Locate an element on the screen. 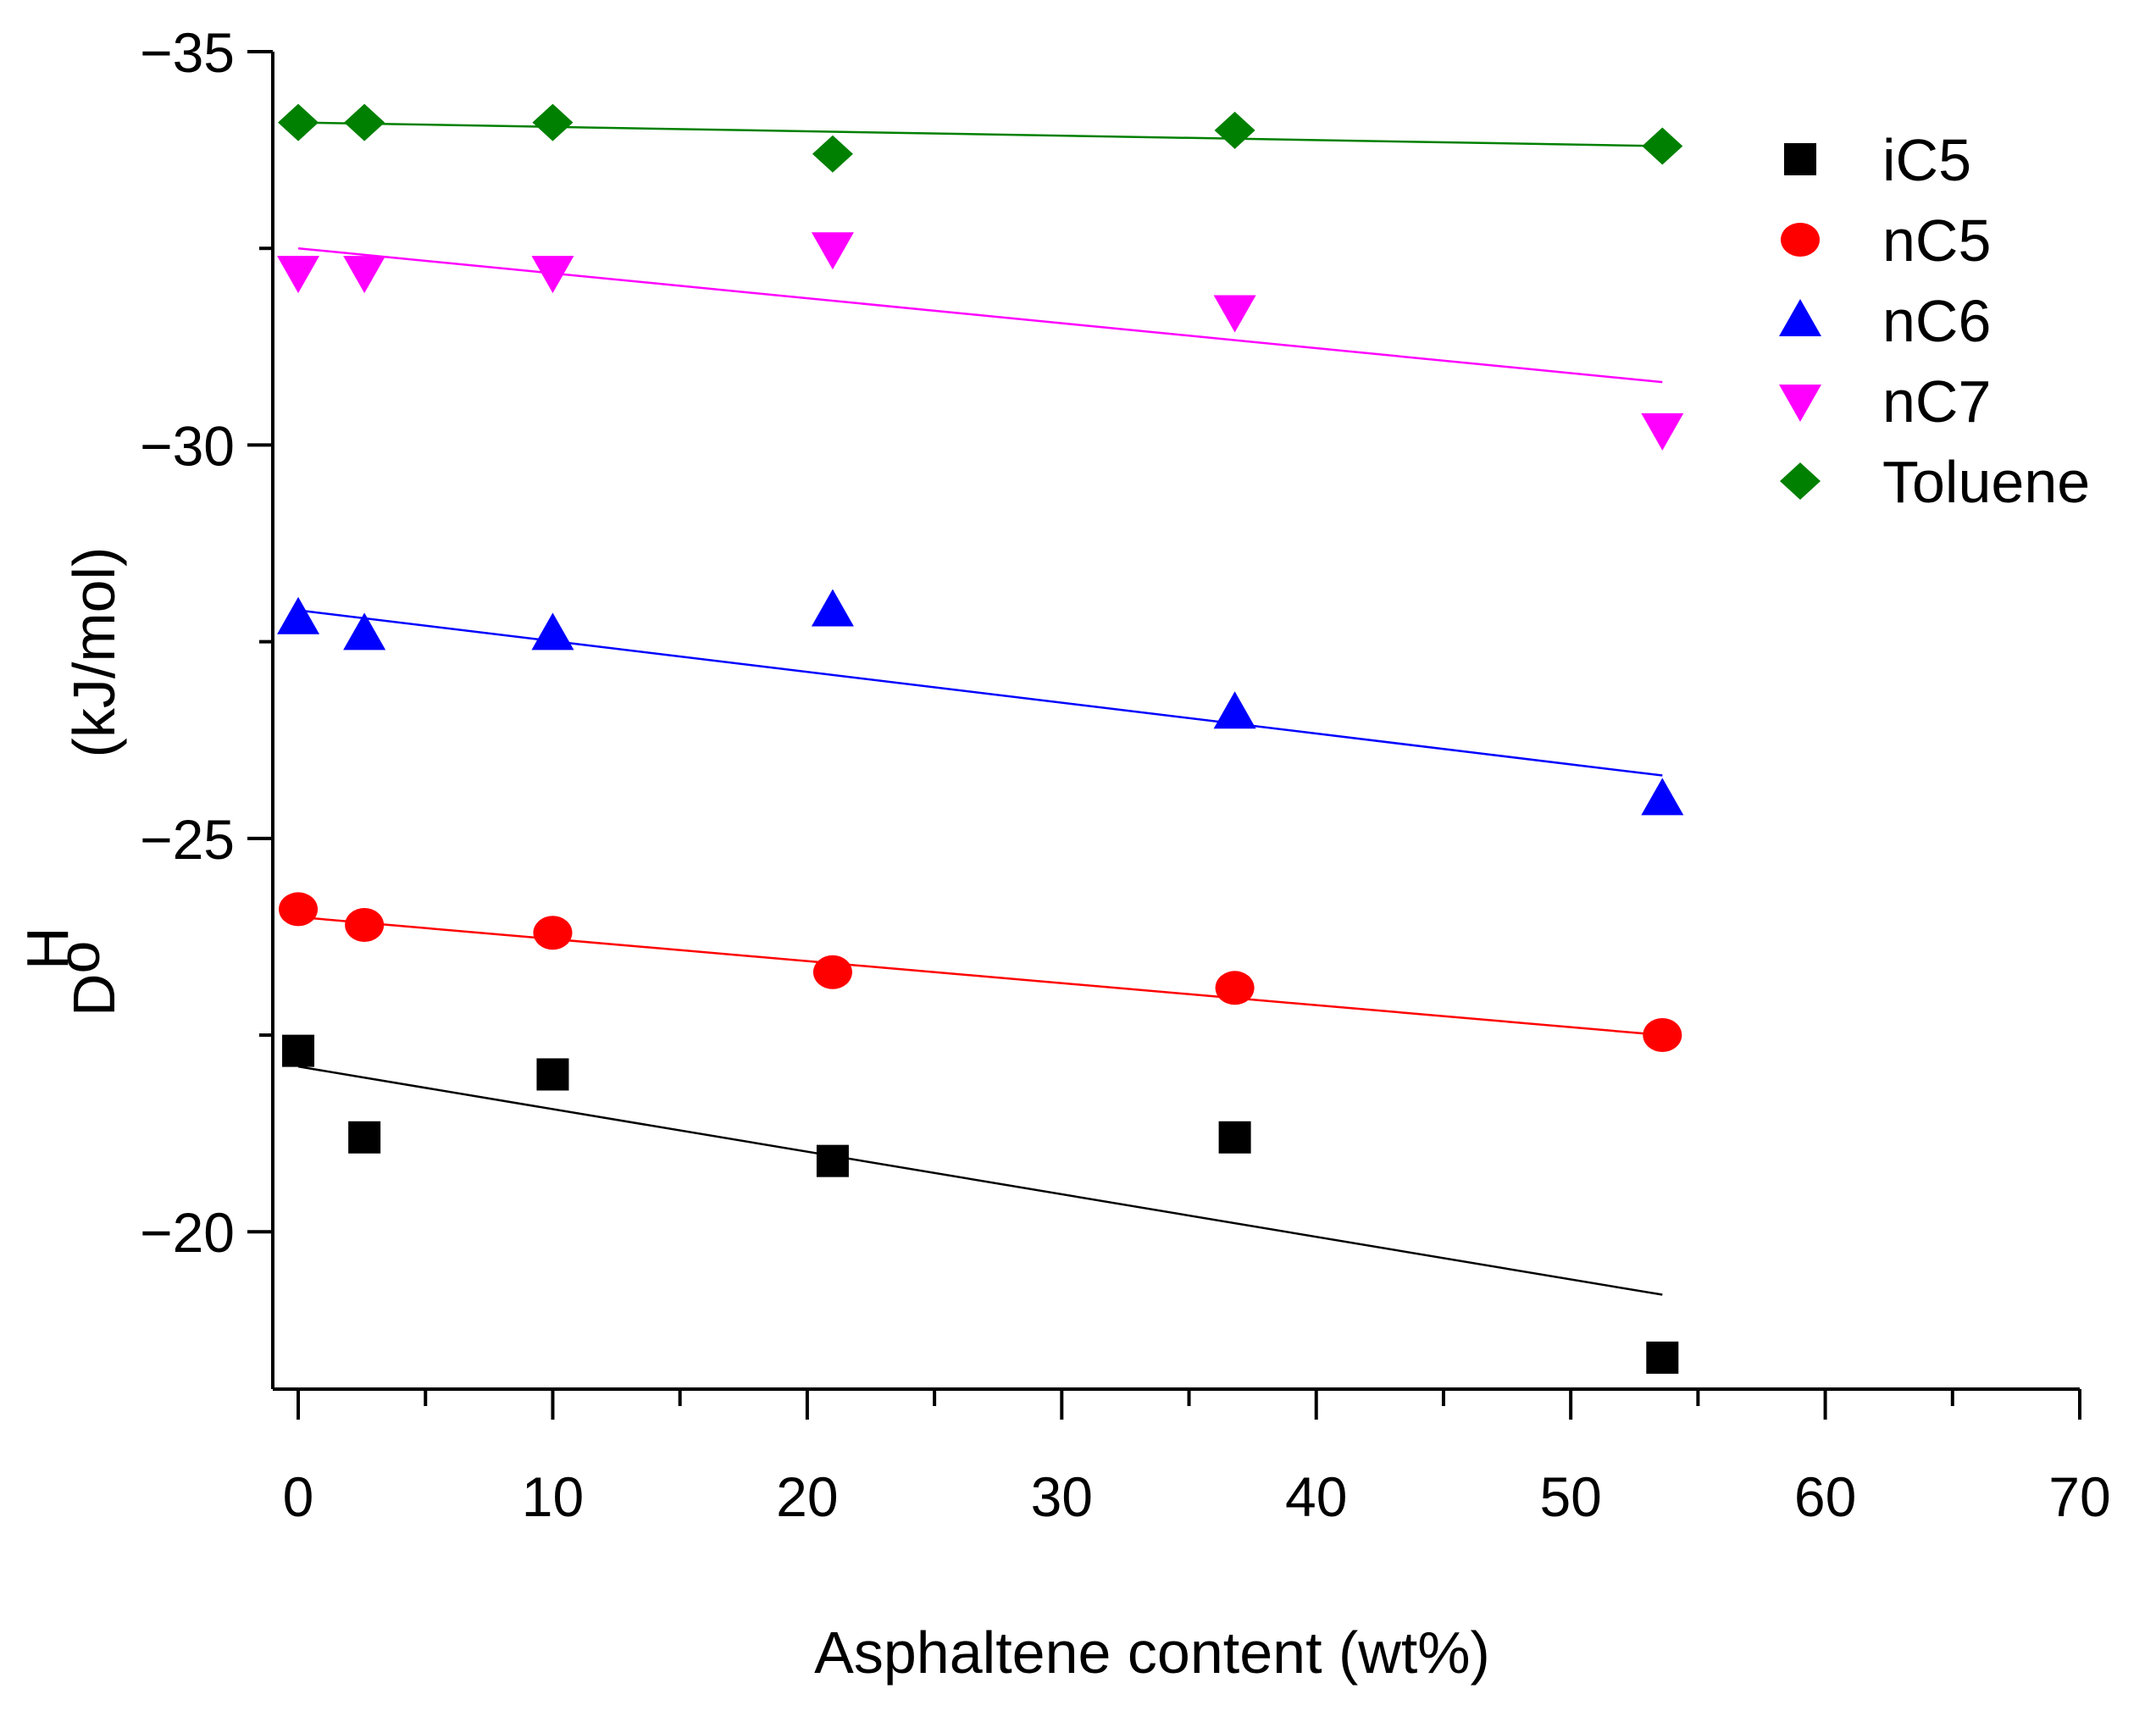 This screenshot has height=1722, width=2156. x-tick-label: 40 is located at coordinates (1316, 1496).